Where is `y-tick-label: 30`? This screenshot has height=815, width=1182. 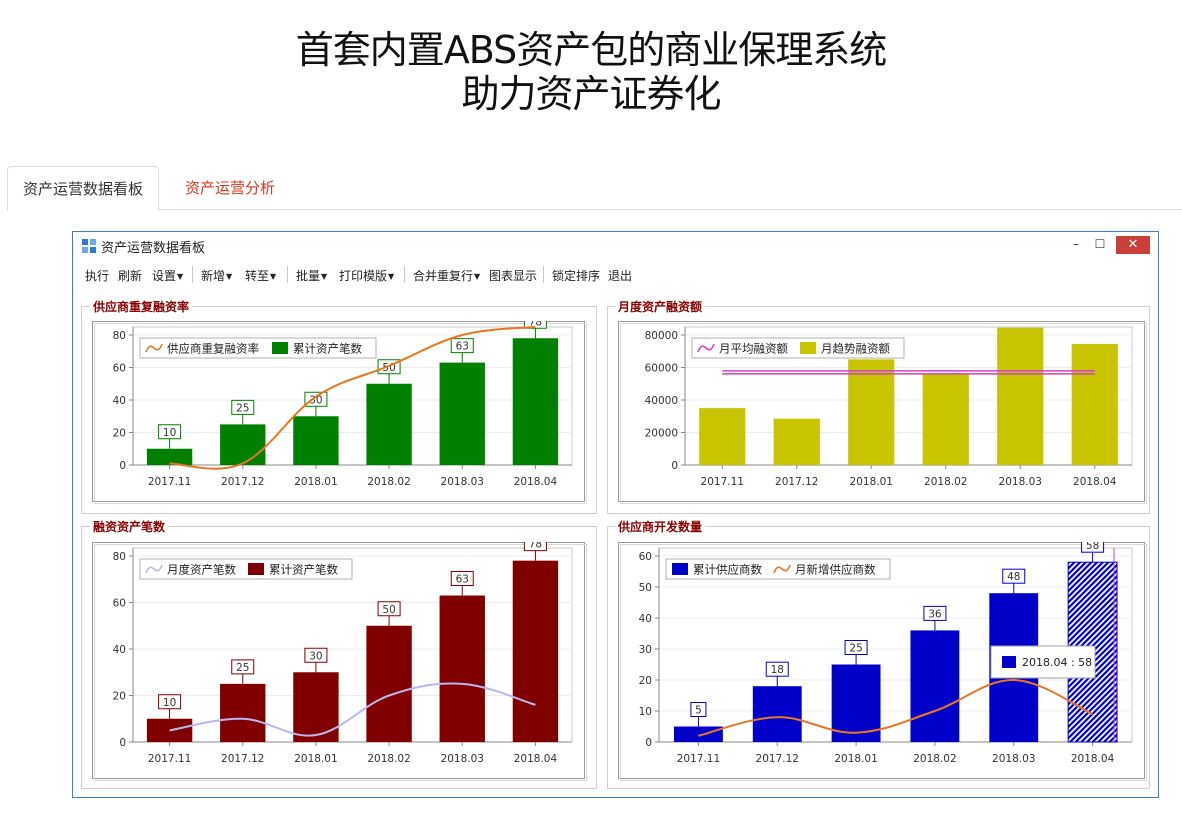
y-tick-label: 30 is located at coordinates (645, 650).